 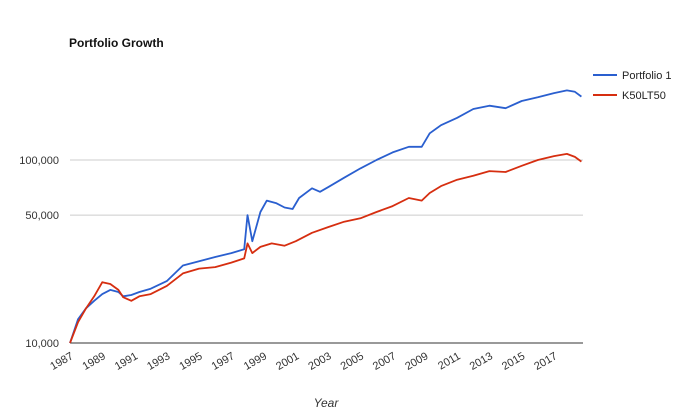 What do you see at coordinates (94, 361) in the screenshot?
I see `x-tick-label: 1989` at bounding box center [94, 361].